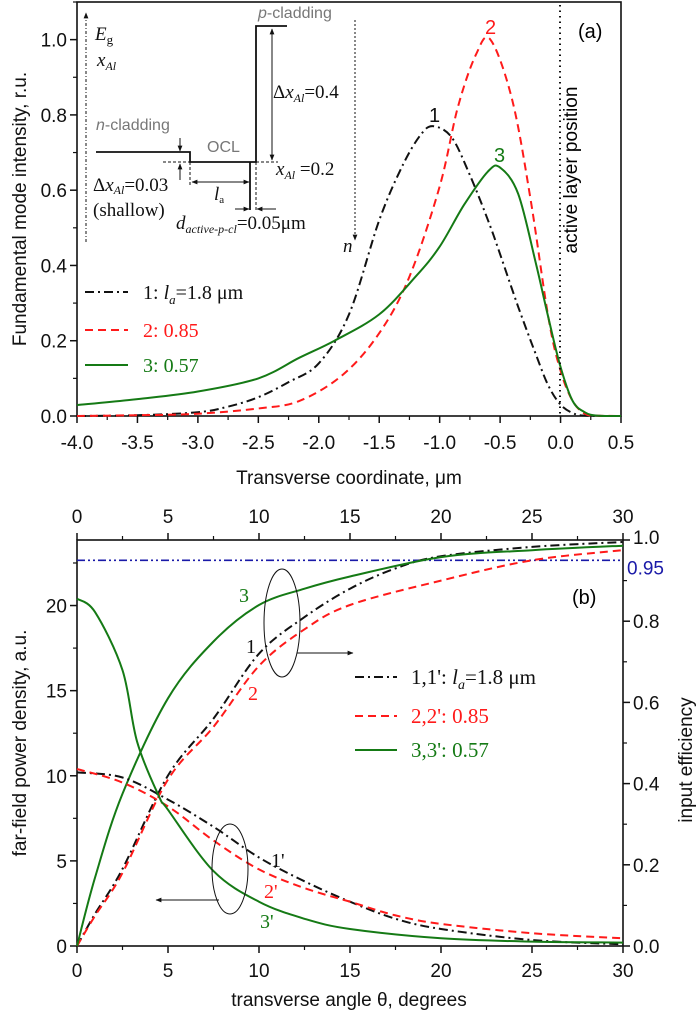  What do you see at coordinates (294, 13) in the screenshot?
I see `p-cladding-label: p-cladding` at bounding box center [294, 13].